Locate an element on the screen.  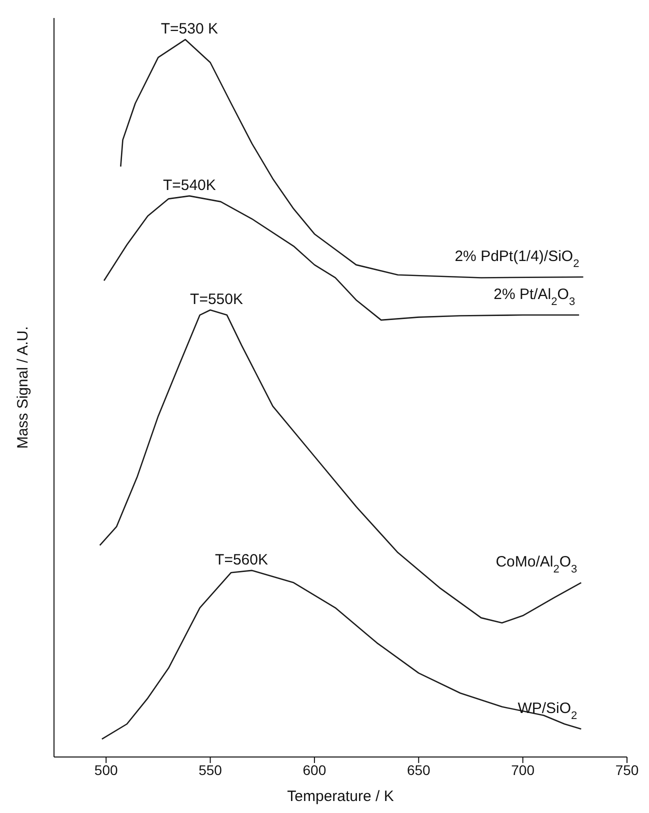
annotation: T=550K is located at coordinates (217, 299).